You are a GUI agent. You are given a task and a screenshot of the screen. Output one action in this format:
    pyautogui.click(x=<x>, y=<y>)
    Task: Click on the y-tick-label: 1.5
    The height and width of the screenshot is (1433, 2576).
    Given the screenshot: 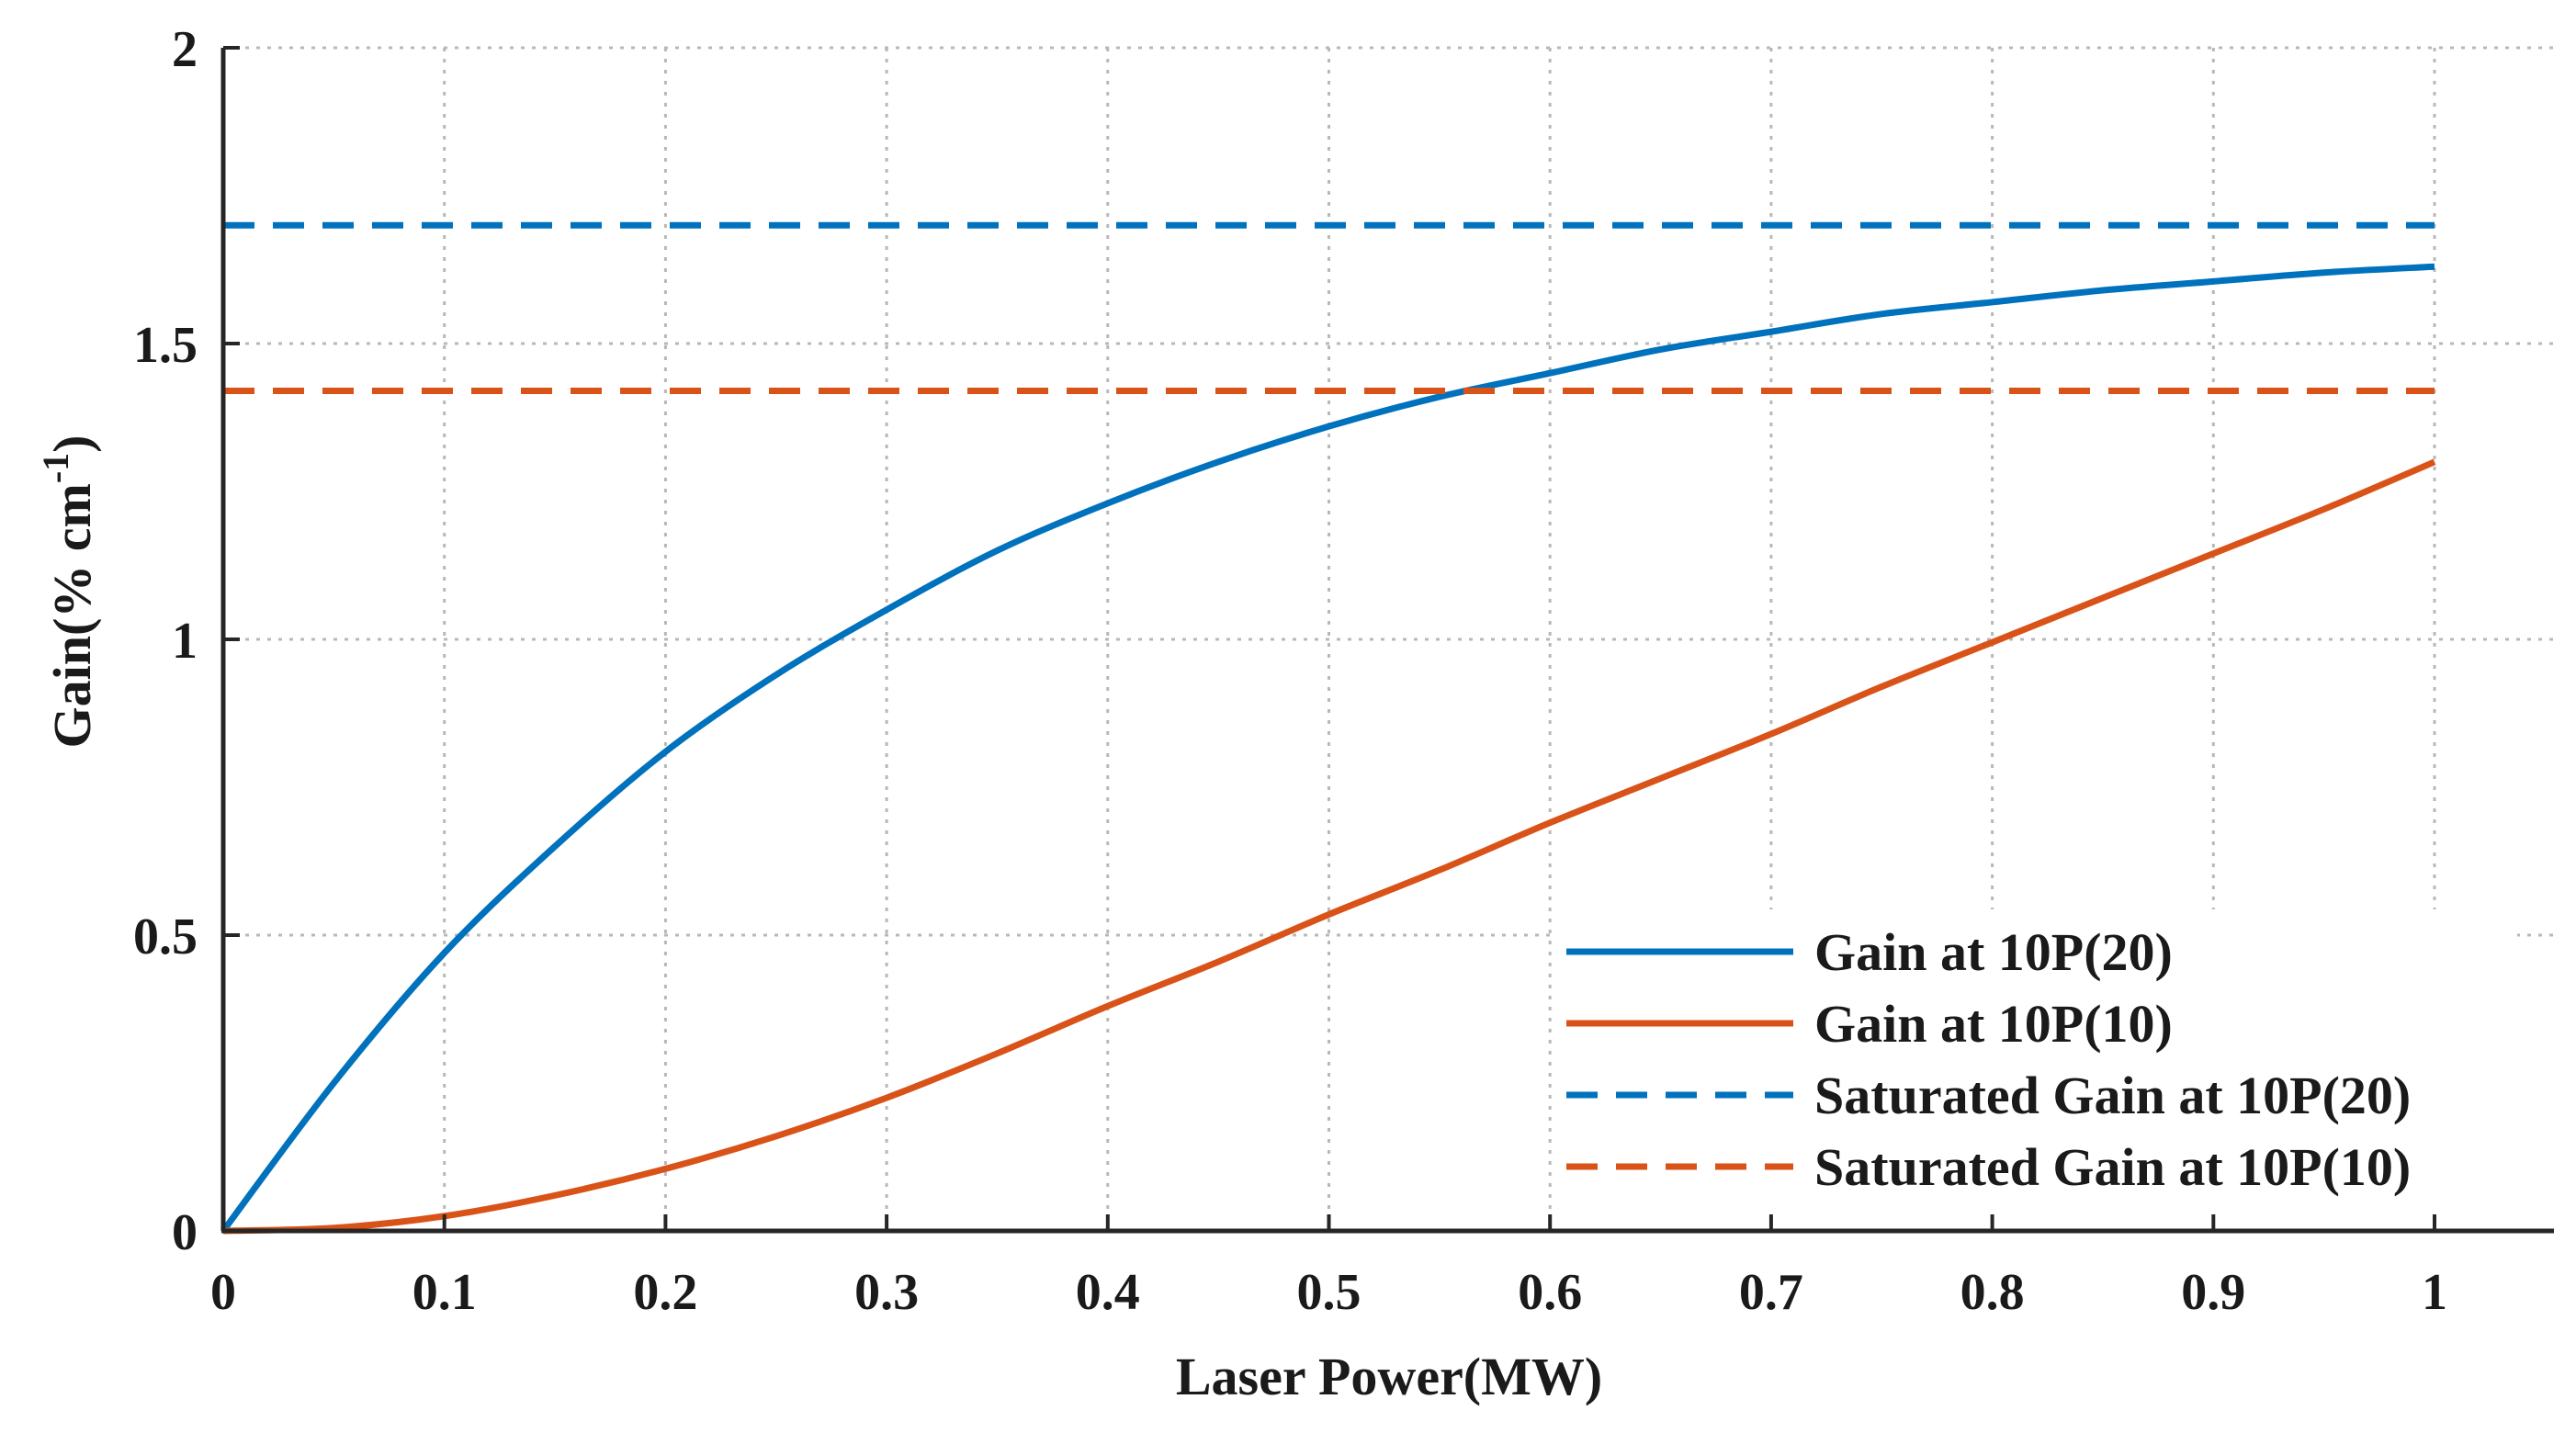 What is the action you would take?
    pyautogui.click(x=165, y=345)
    